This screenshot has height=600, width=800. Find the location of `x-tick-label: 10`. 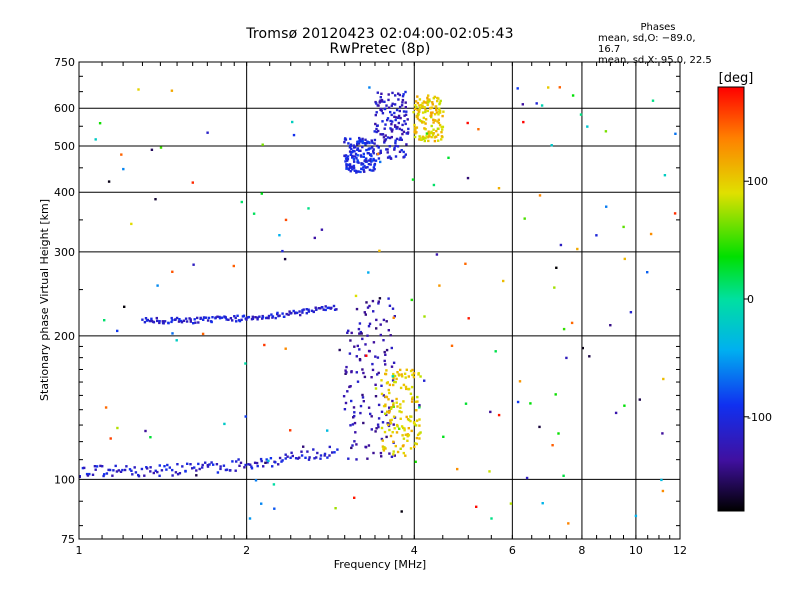

x-tick-label: 10 is located at coordinates (636, 550).